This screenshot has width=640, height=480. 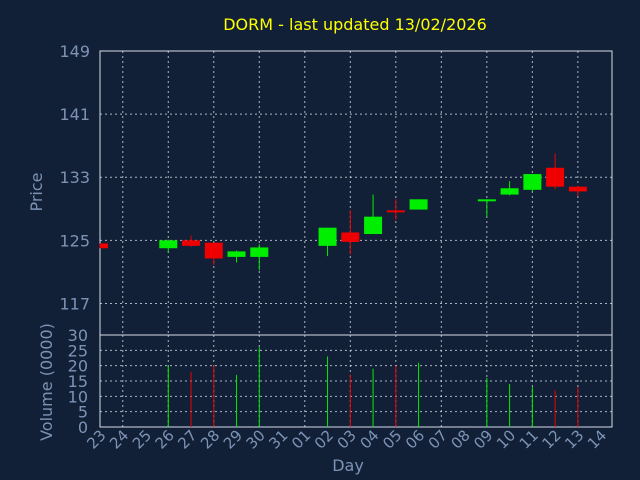 What do you see at coordinates (83, 427) in the screenshot?
I see `volume-tick-label: 0` at bounding box center [83, 427].